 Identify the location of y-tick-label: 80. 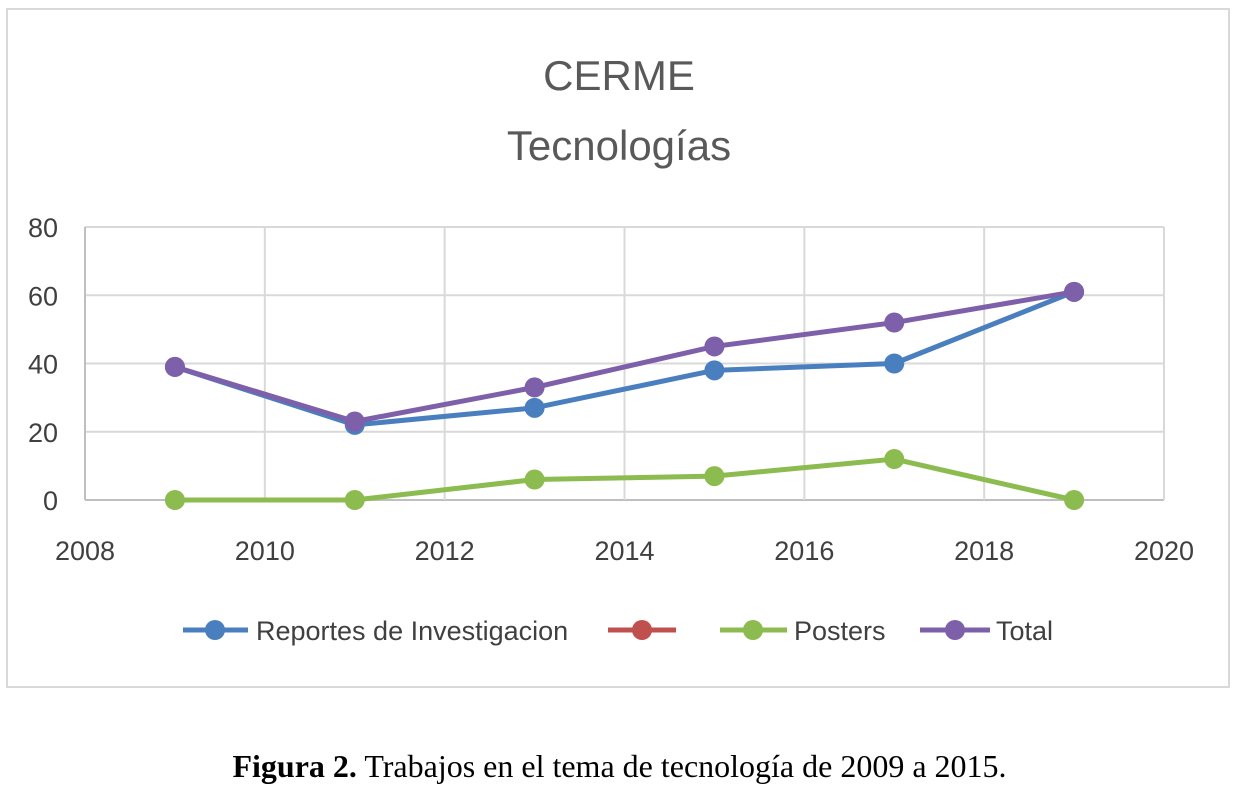
(43, 228).